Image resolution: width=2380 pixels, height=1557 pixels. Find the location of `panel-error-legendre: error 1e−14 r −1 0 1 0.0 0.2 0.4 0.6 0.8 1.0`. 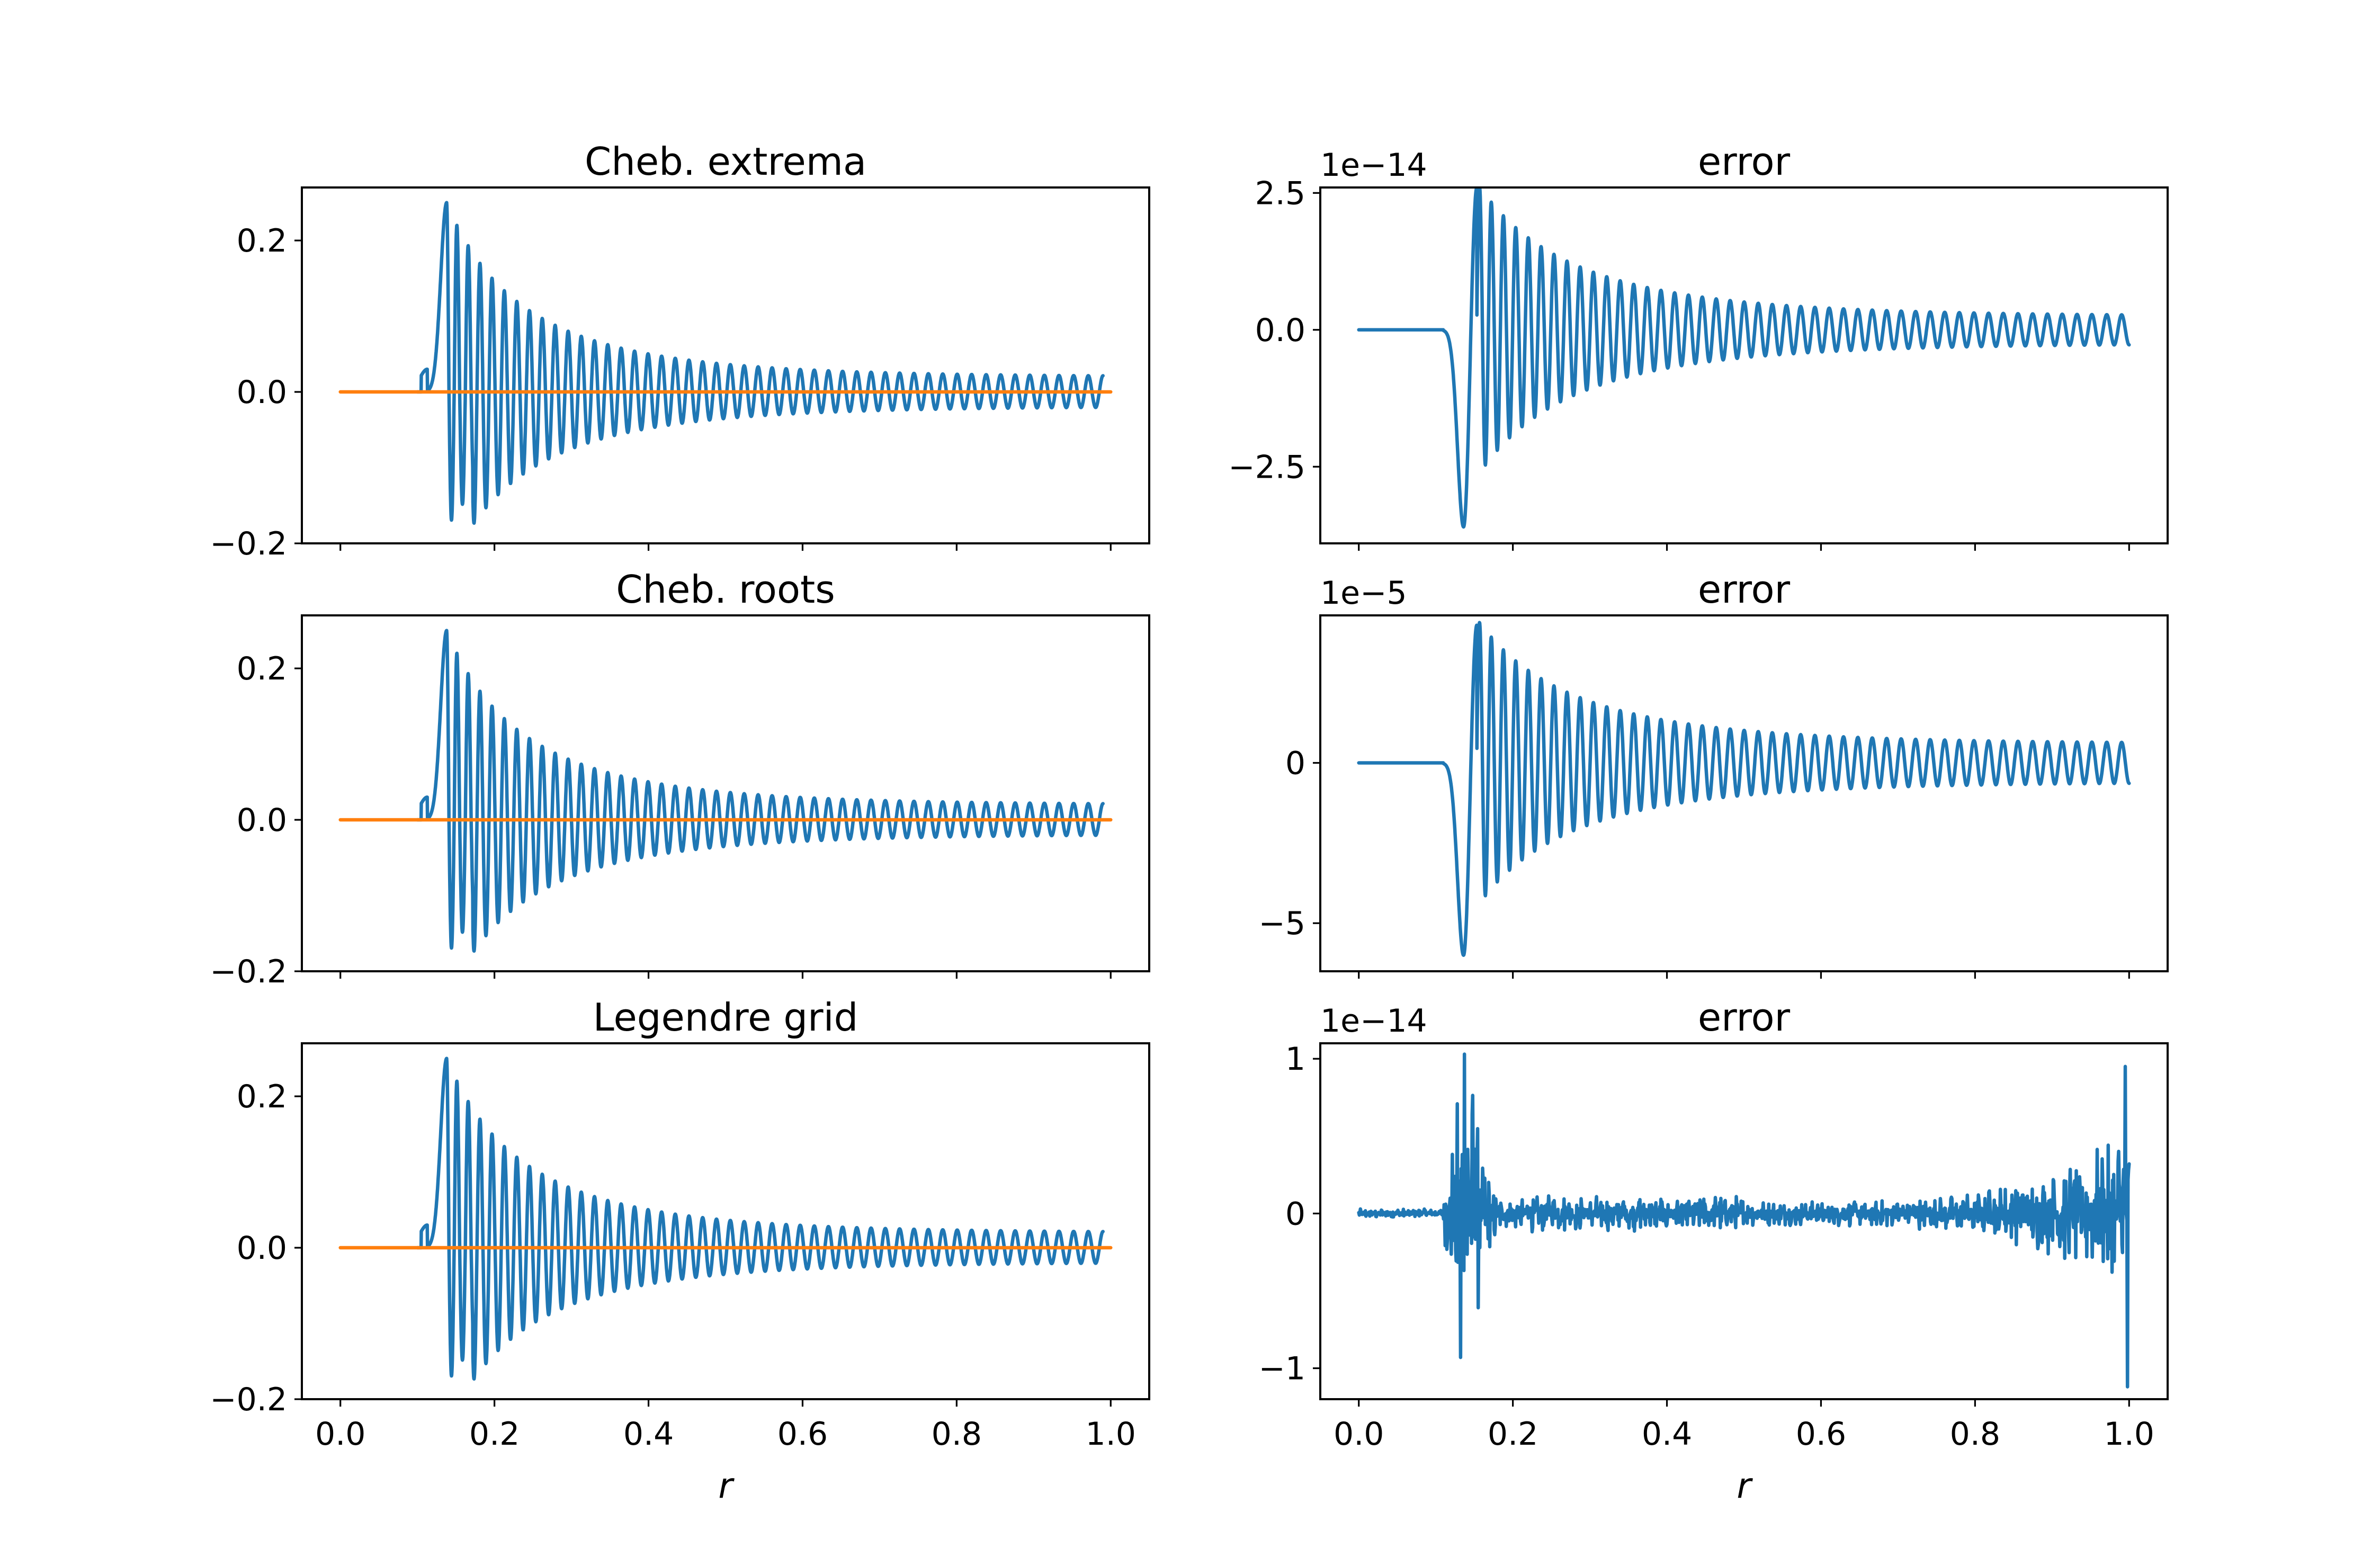

panel-error-legendre: error 1e−14 r −1 0 1 0.0 0.2 0.4 0.6 0.8 1.0 is located at coordinates (1714, 1250).